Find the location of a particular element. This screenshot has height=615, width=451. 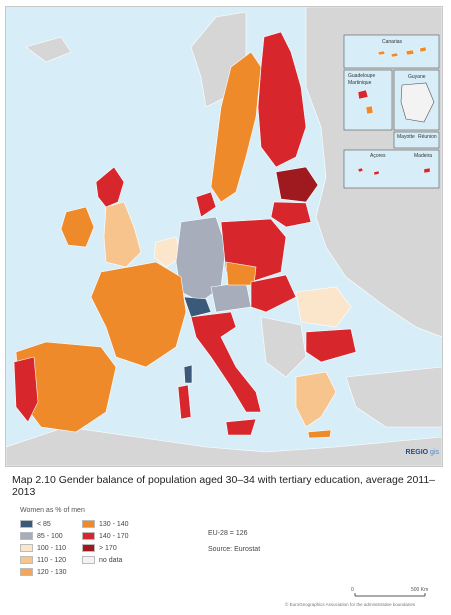

legend-item: no data is located at coordinates (102, 560).